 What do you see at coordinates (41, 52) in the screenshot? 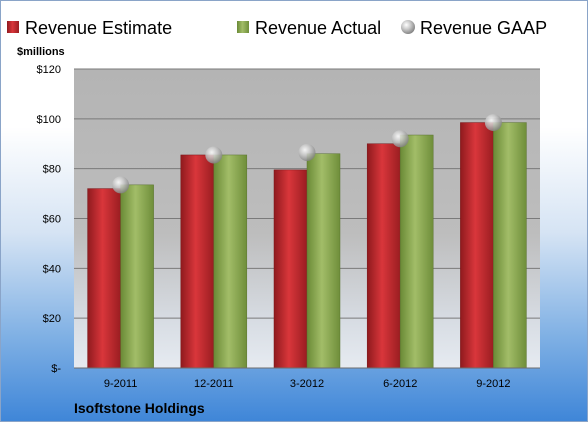
I see `y-axis-unit-label: $millions` at bounding box center [41, 52].